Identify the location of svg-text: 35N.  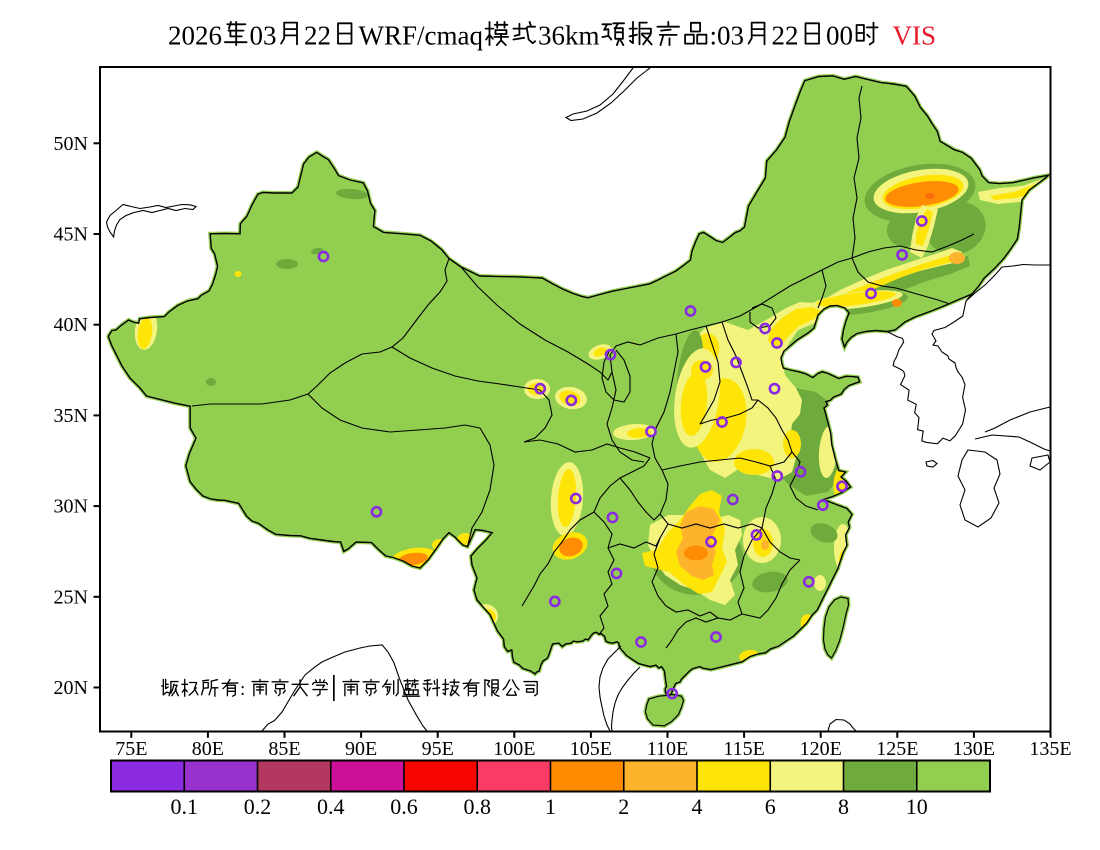
(71, 416).